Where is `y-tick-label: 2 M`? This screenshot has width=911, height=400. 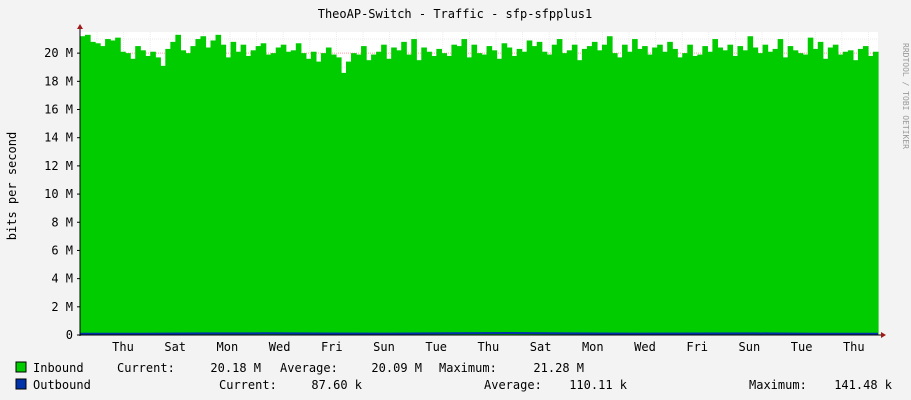
y-tick-label: 2 M is located at coordinates (62, 307).